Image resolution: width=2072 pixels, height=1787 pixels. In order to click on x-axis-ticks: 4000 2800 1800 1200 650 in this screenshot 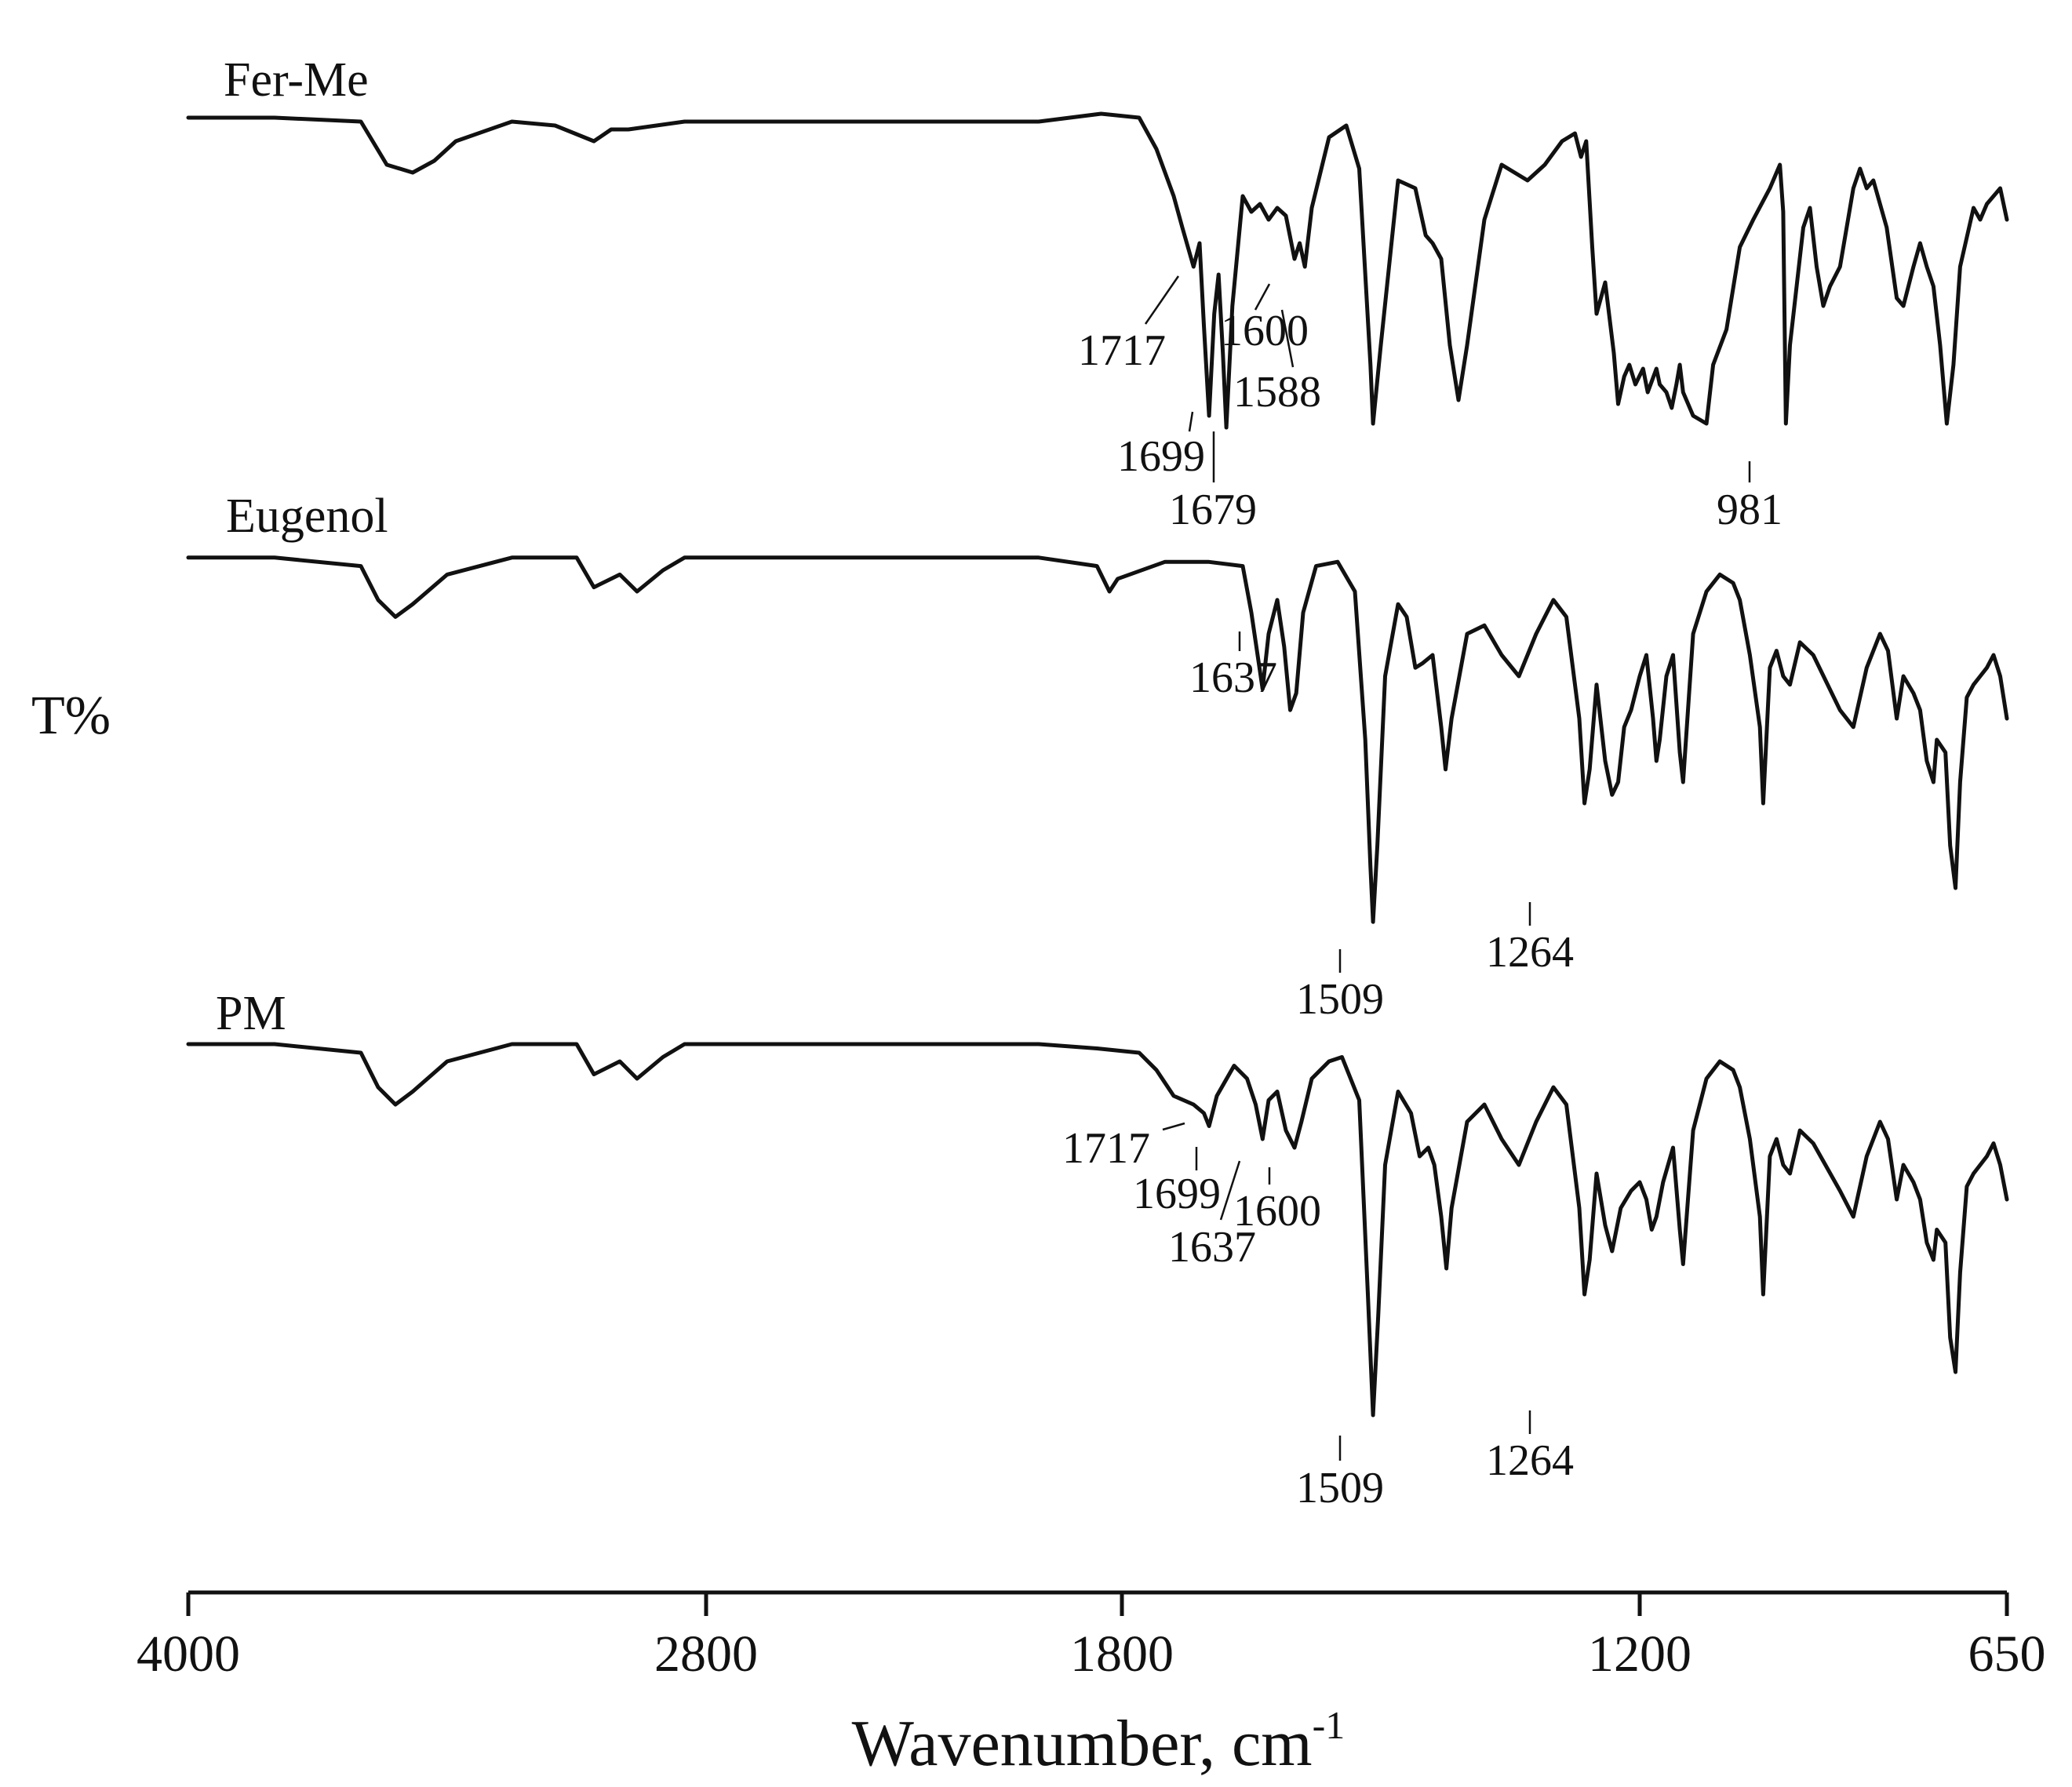, I will do `click(1091, 1637)`.